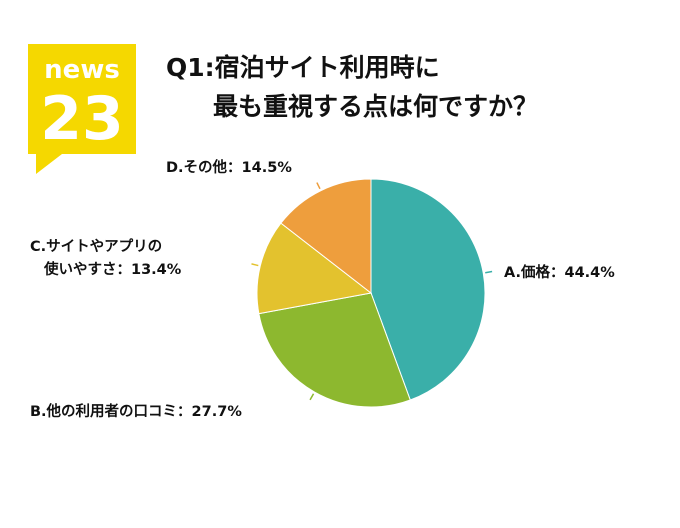 Image resolution: width=680 pixels, height=528 pixels. I want to click on leader-line-a, so click(489, 272).